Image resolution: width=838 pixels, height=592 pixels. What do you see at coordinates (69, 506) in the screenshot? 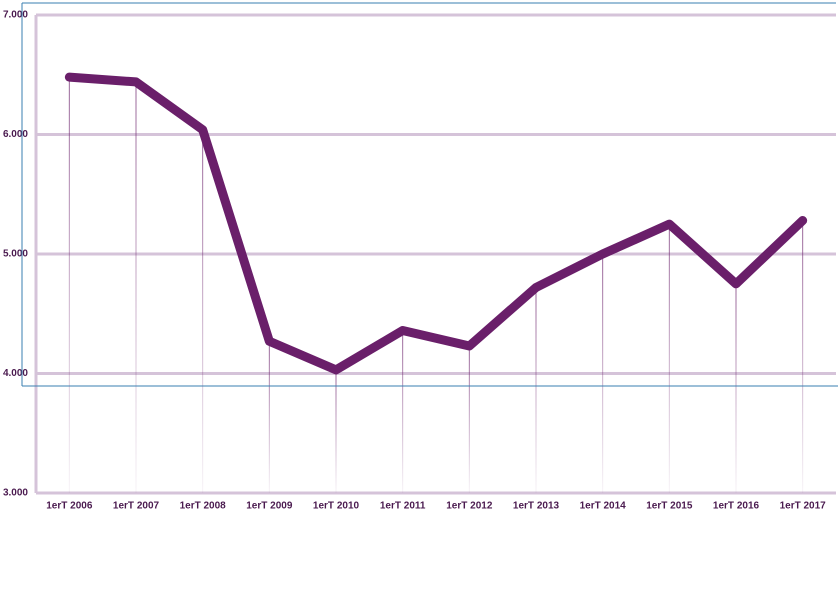
I see `x-tick-label: 1erT 2006` at bounding box center [69, 506].